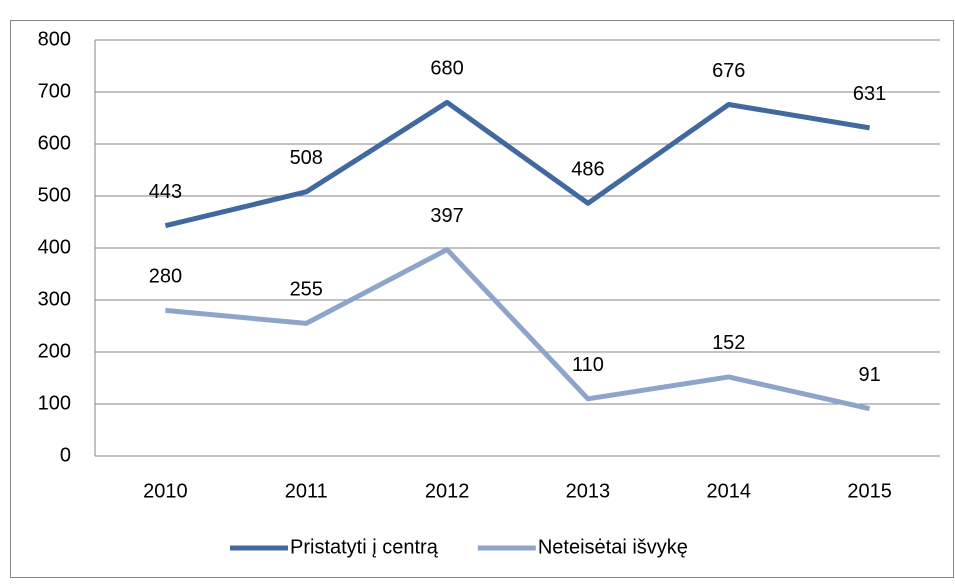 The height and width of the screenshot is (584, 955). I want to click on x-tick-label: 2010, so click(165, 491).